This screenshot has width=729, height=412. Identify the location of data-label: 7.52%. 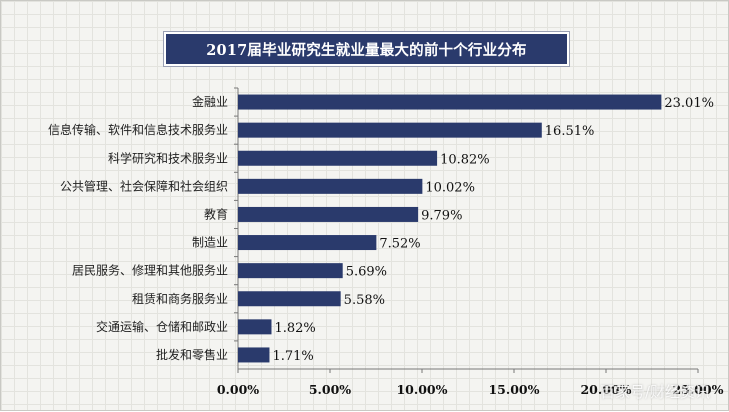
(399, 244).